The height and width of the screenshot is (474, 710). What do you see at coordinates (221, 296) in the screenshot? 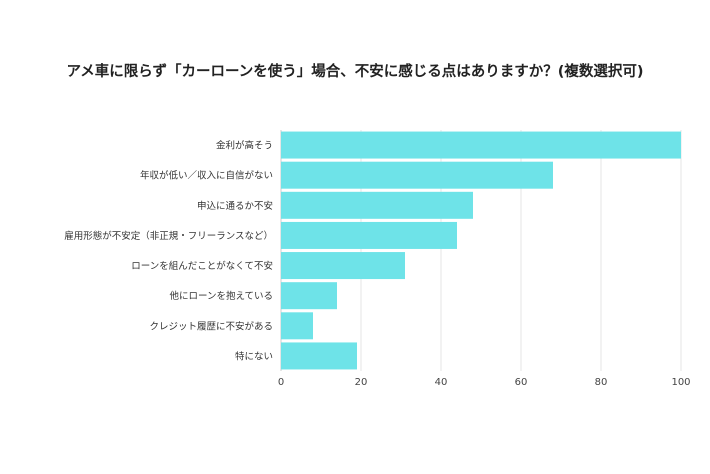
I see `category-label: 他にローンを抱えている` at bounding box center [221, 296].